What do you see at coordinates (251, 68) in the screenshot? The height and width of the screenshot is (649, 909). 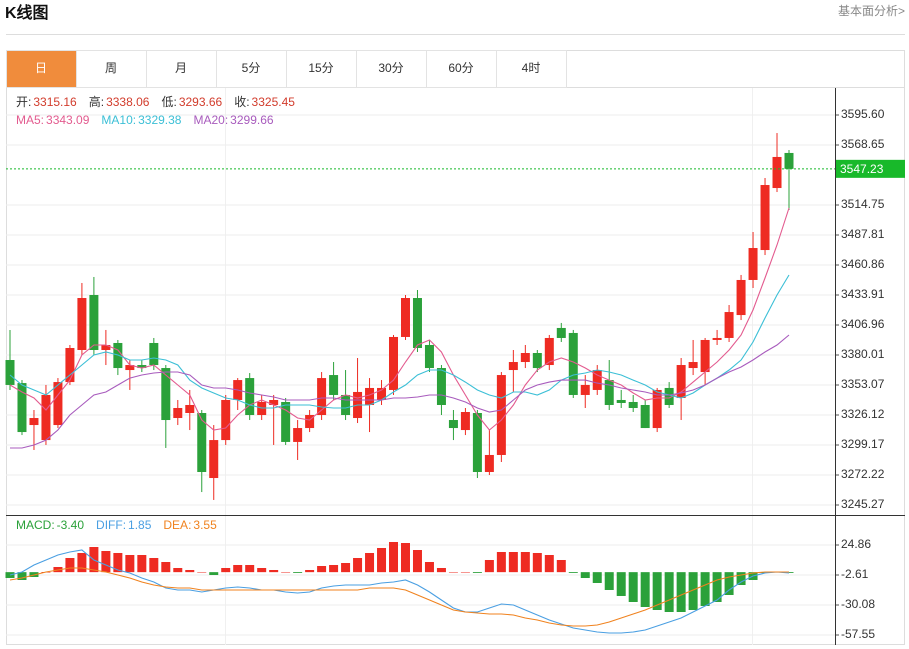 I see `tab-label: 5分` at bounding box center [251, 68].